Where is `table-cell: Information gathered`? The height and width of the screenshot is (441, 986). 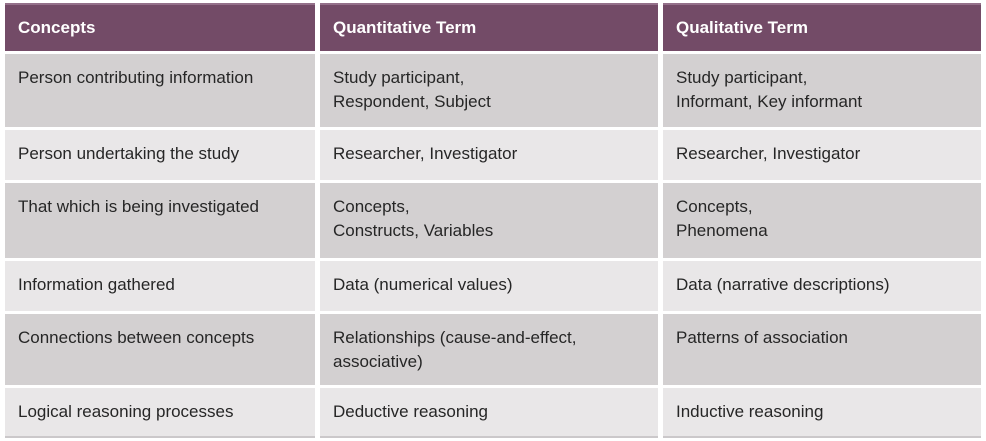
table-cell: Information gathered is located at coordinates (160, 286).